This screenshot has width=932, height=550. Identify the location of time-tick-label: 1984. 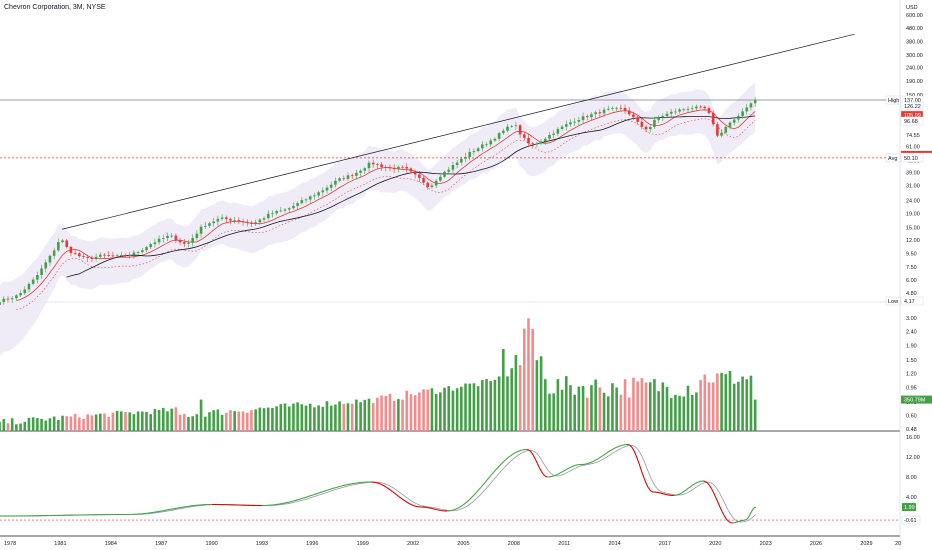
(111, 544).